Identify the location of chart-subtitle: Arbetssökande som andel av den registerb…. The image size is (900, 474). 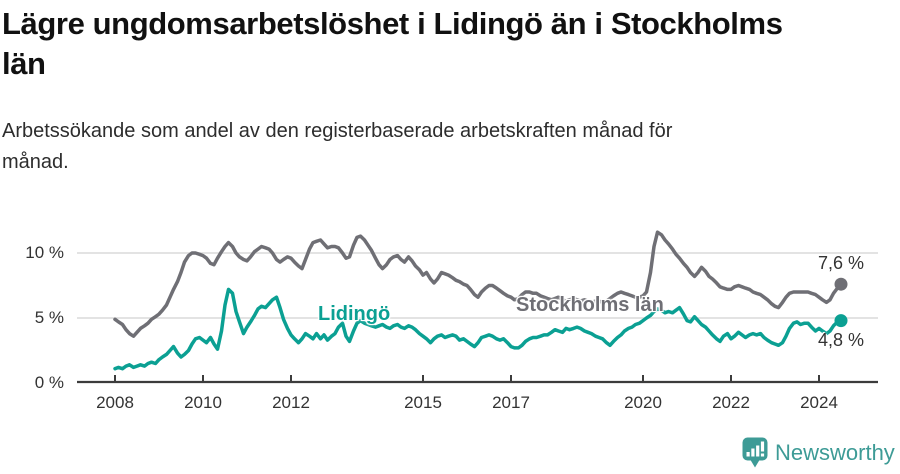
(412, 147).